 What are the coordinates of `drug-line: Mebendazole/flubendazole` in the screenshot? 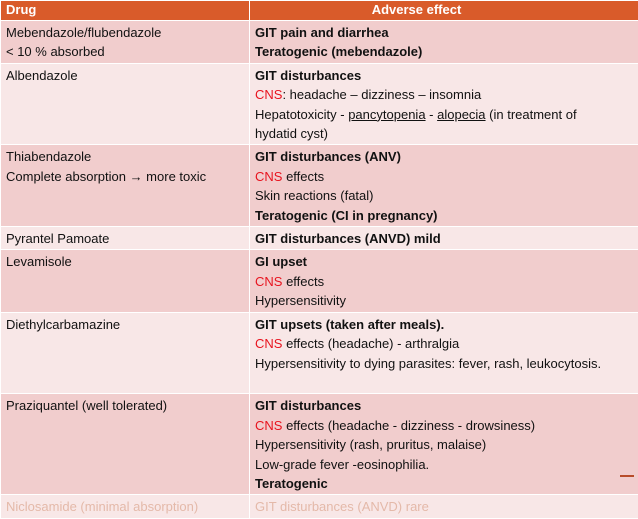 It's located at (125, 32).